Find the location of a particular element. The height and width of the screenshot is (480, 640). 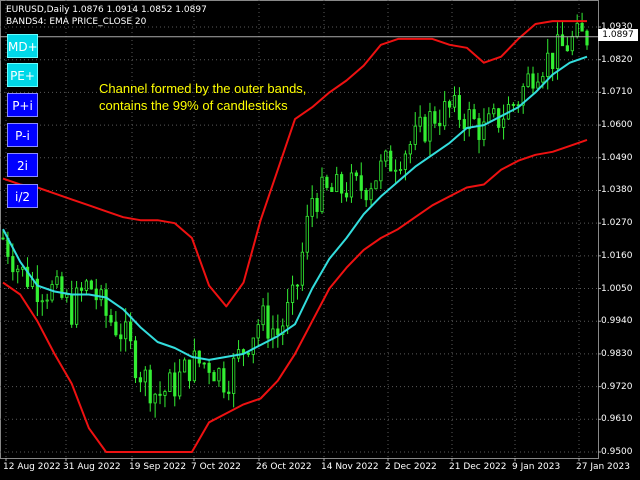

p-minus-i-button: P-i is located at coordinates (22, 135).